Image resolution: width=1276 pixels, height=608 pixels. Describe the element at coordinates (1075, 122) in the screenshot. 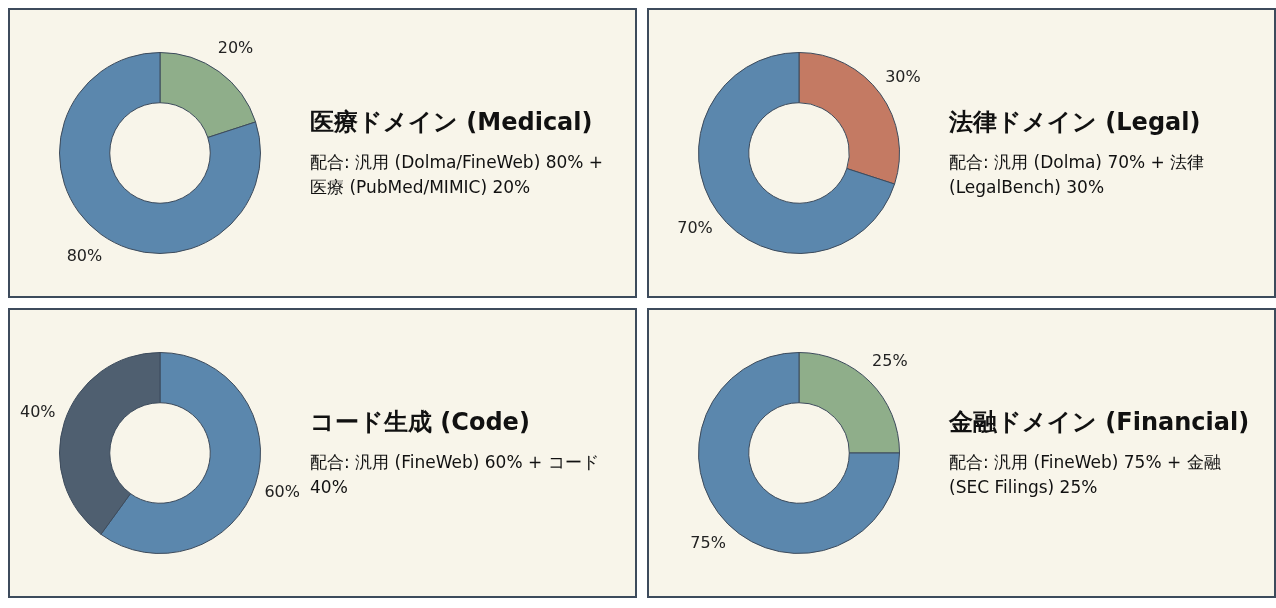

I see `text: 法律ドメイン (Legal)` at that location.